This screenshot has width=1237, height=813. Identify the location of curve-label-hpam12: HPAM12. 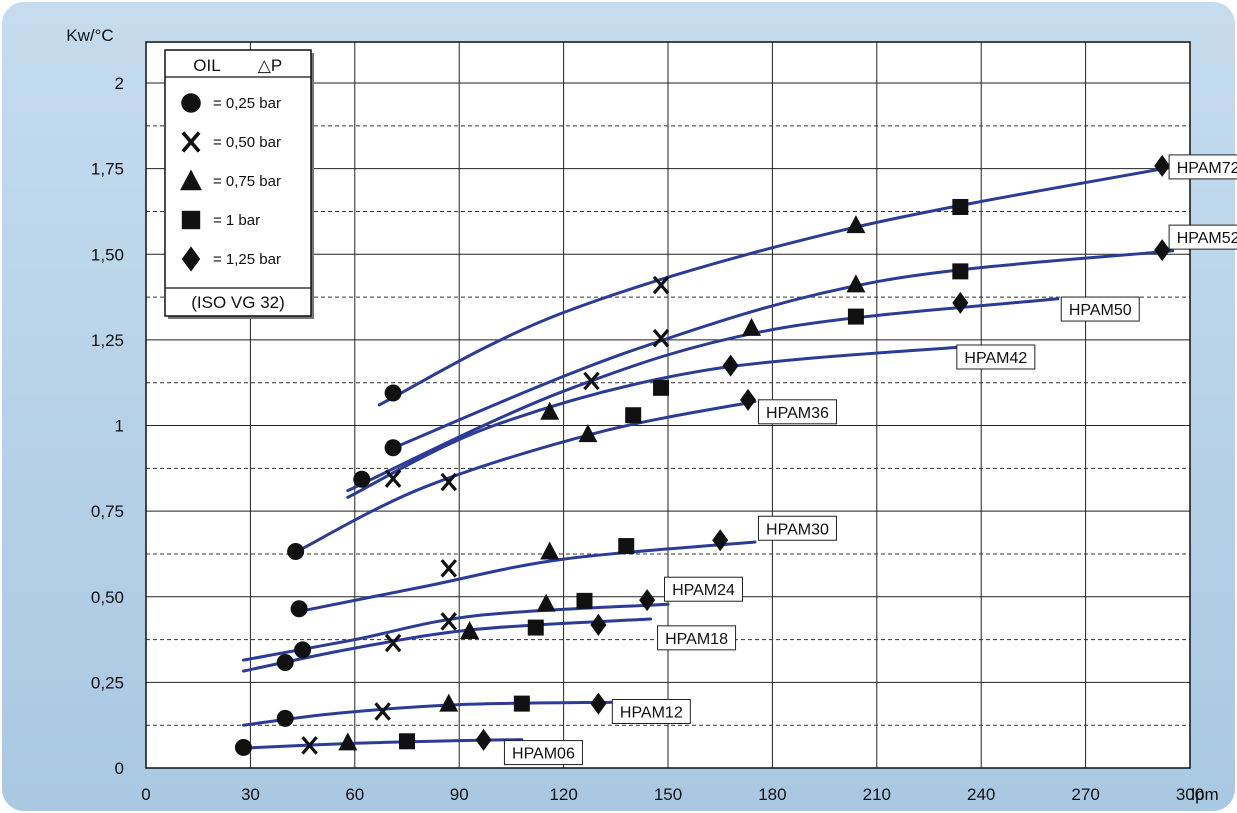
(651, 711).